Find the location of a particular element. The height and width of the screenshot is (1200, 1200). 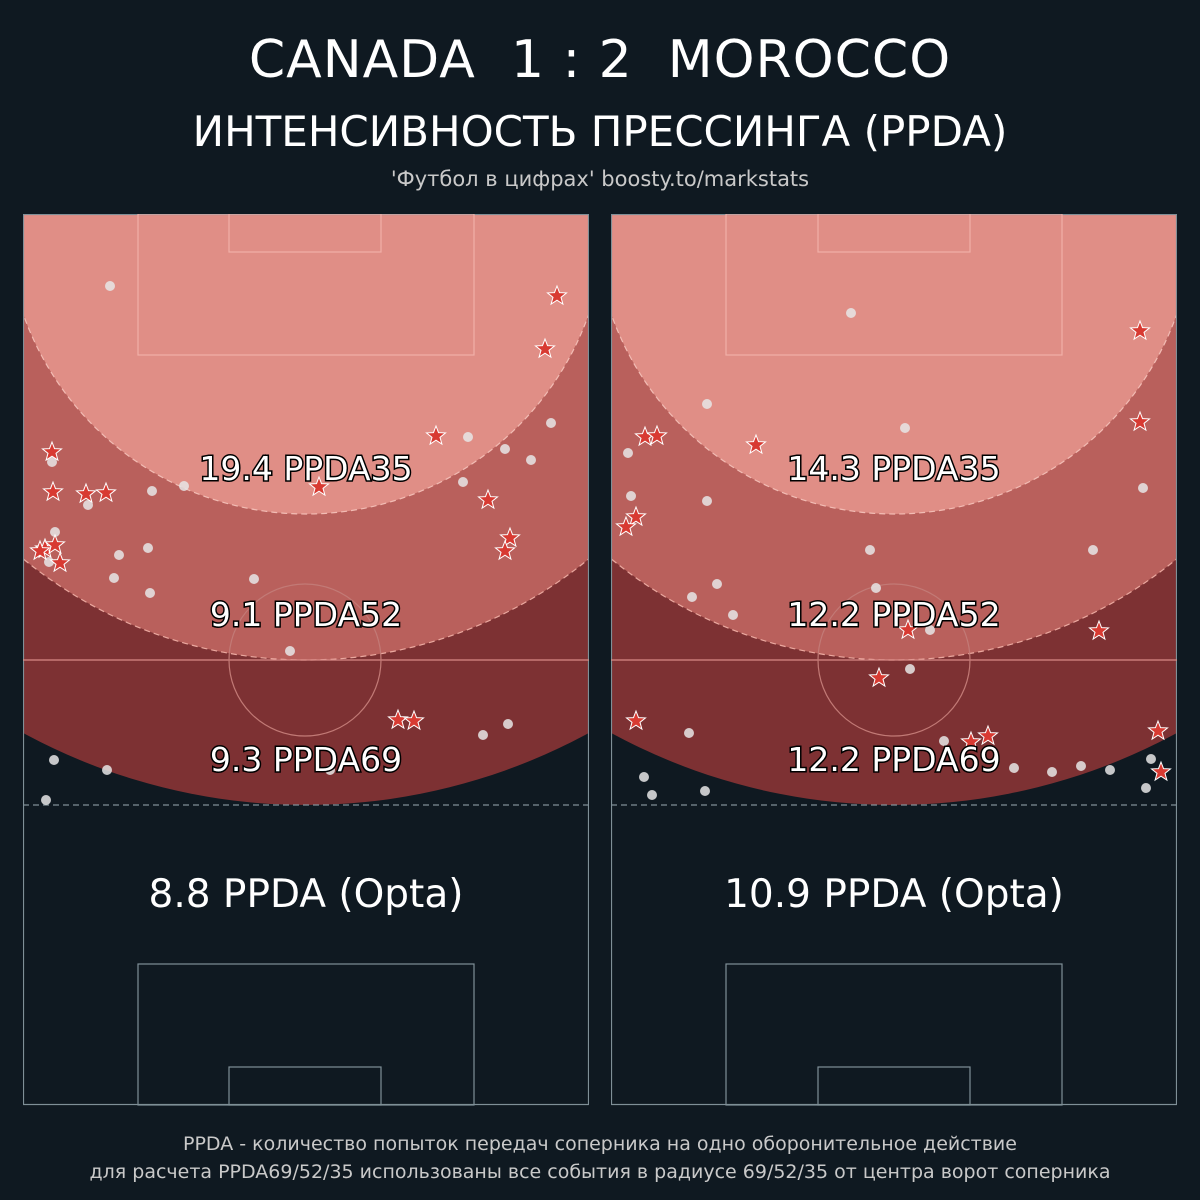

match-title: CANADA 1 : 2 MOROCCO is located at coordinates (600, 60).